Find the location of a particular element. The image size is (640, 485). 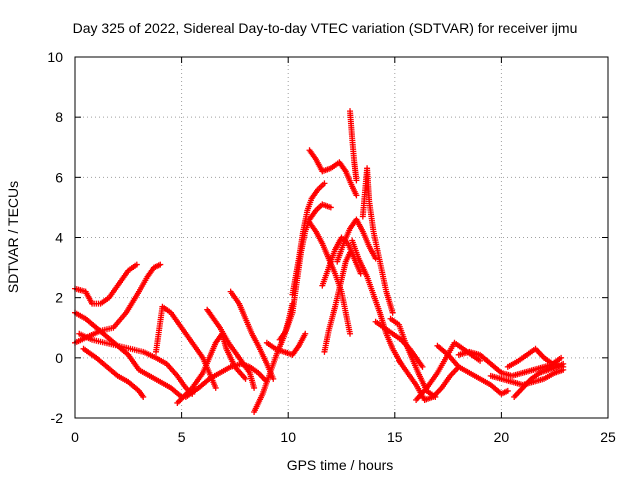

y-tick-label: 0 is located at coordinates (59, 358).